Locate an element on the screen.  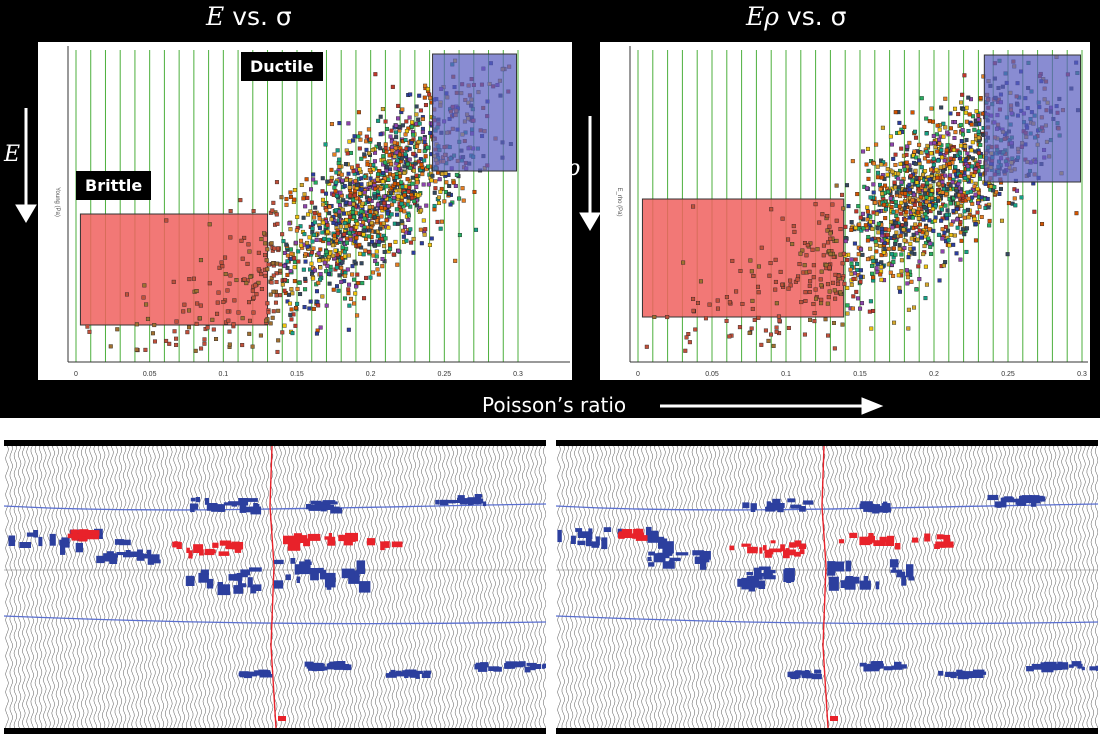
ductile-label: Ductile is located at coordinates (282, 66).